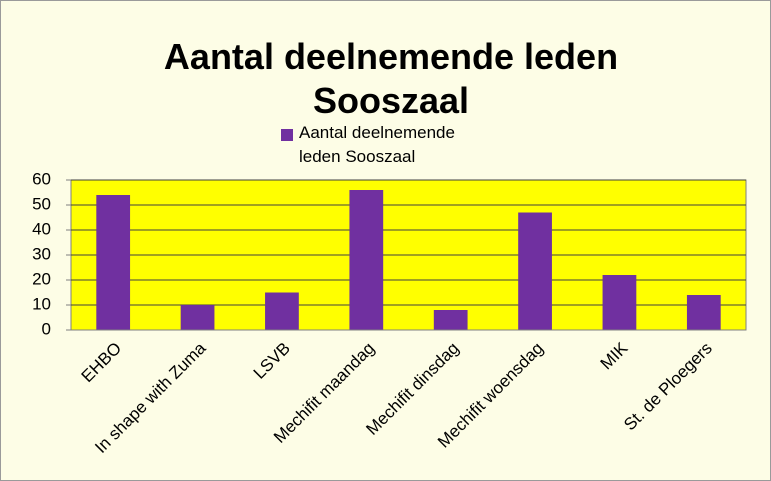 The width and height of the screenshot is (771, 481). What do you see at coordinates (668, 387) in the screenshot?
I see `x-tick-label: St. de Ploegers` at bounding box center [668, 387].